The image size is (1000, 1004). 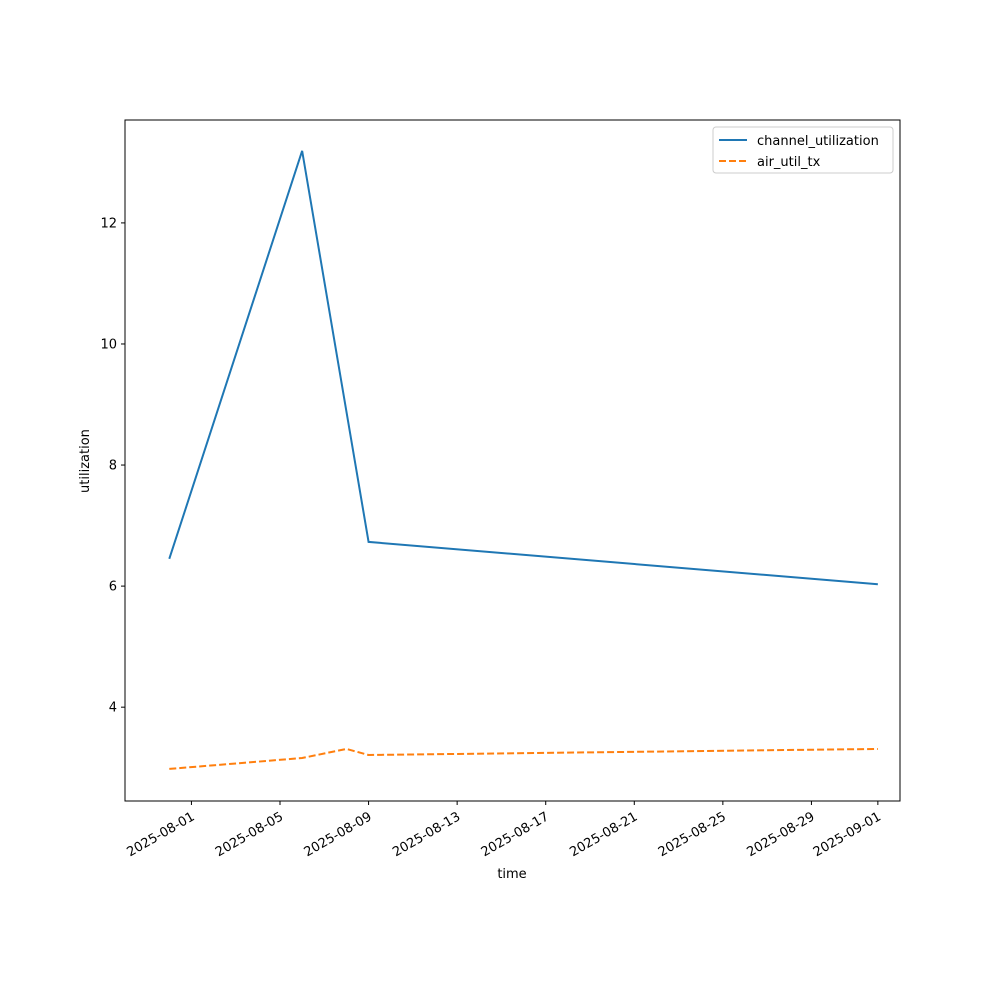 What do you see at coordinates (818, 141) in the screenshot?
I see `legend-label: channel_utilization` at bounding box center [818, 141].